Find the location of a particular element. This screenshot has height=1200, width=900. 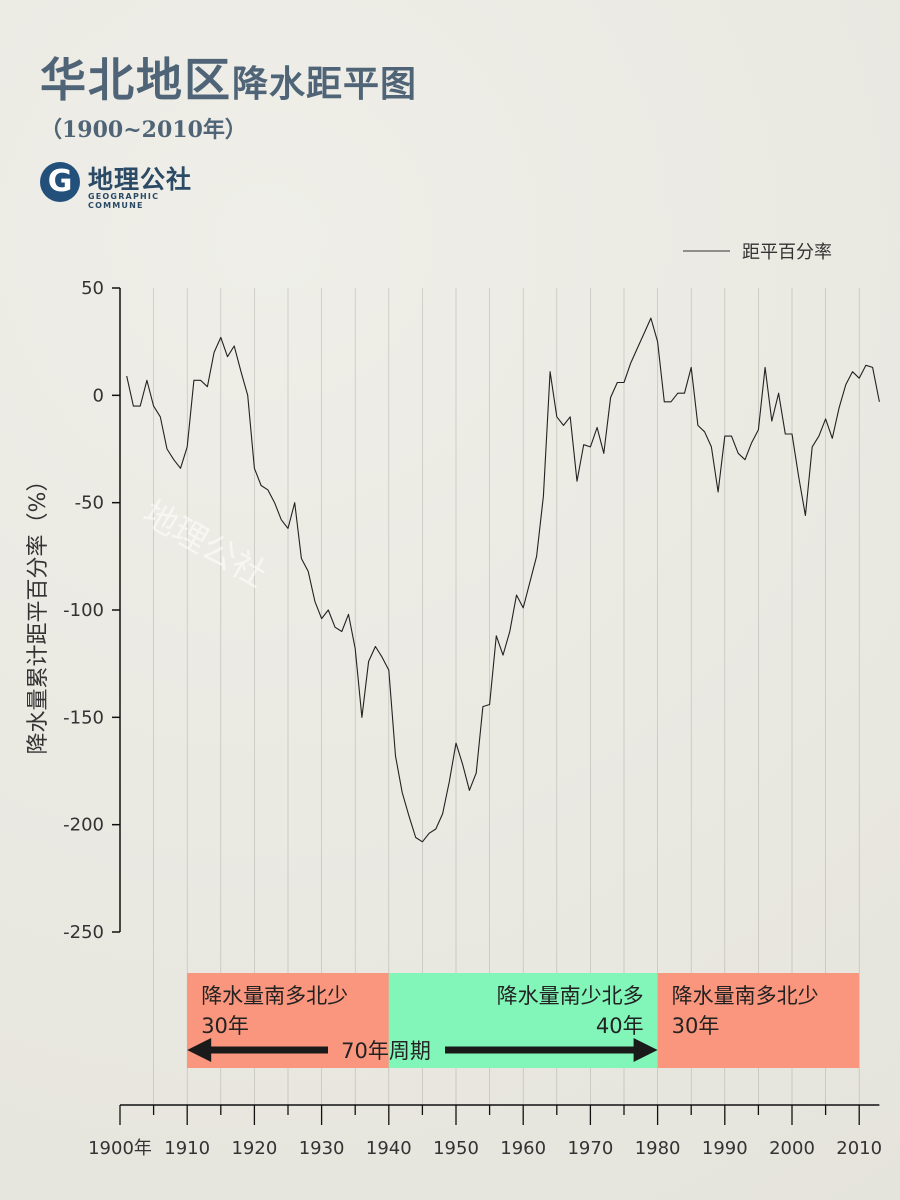

x-tick-label: 1940 is located at coordinates (389, 1148).